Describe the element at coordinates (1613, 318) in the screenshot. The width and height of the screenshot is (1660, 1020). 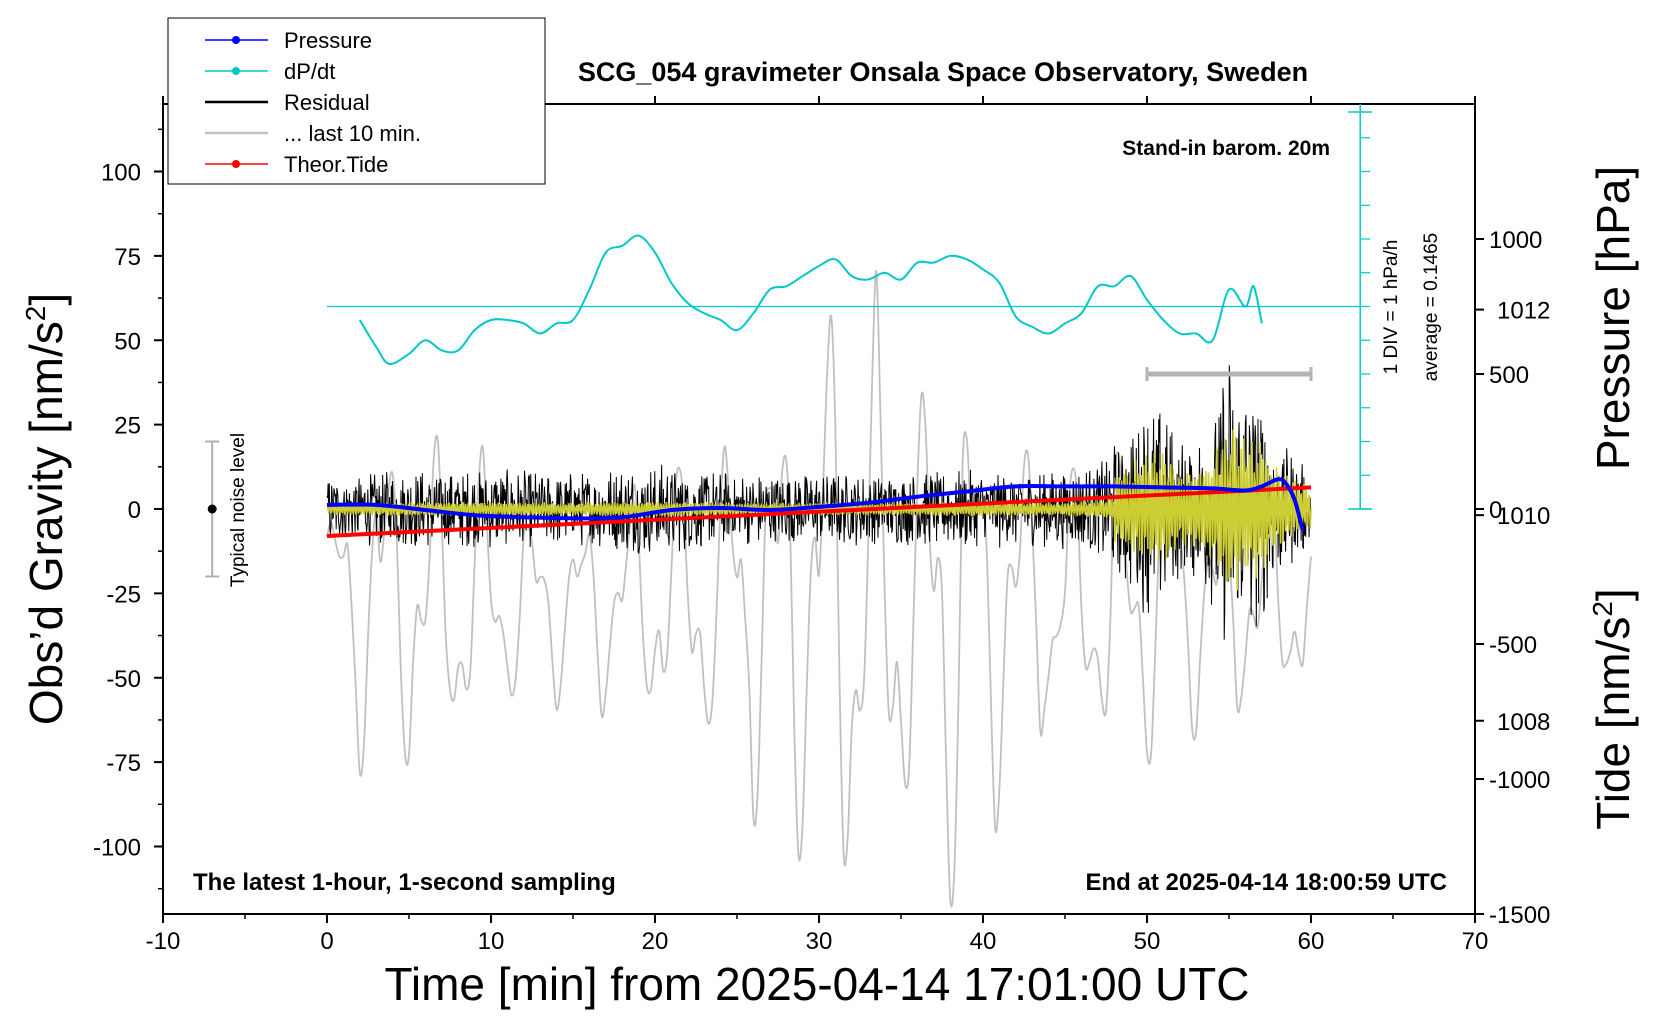
I see `y-axis-label-pressure: Pressure [hPa]` at that location.